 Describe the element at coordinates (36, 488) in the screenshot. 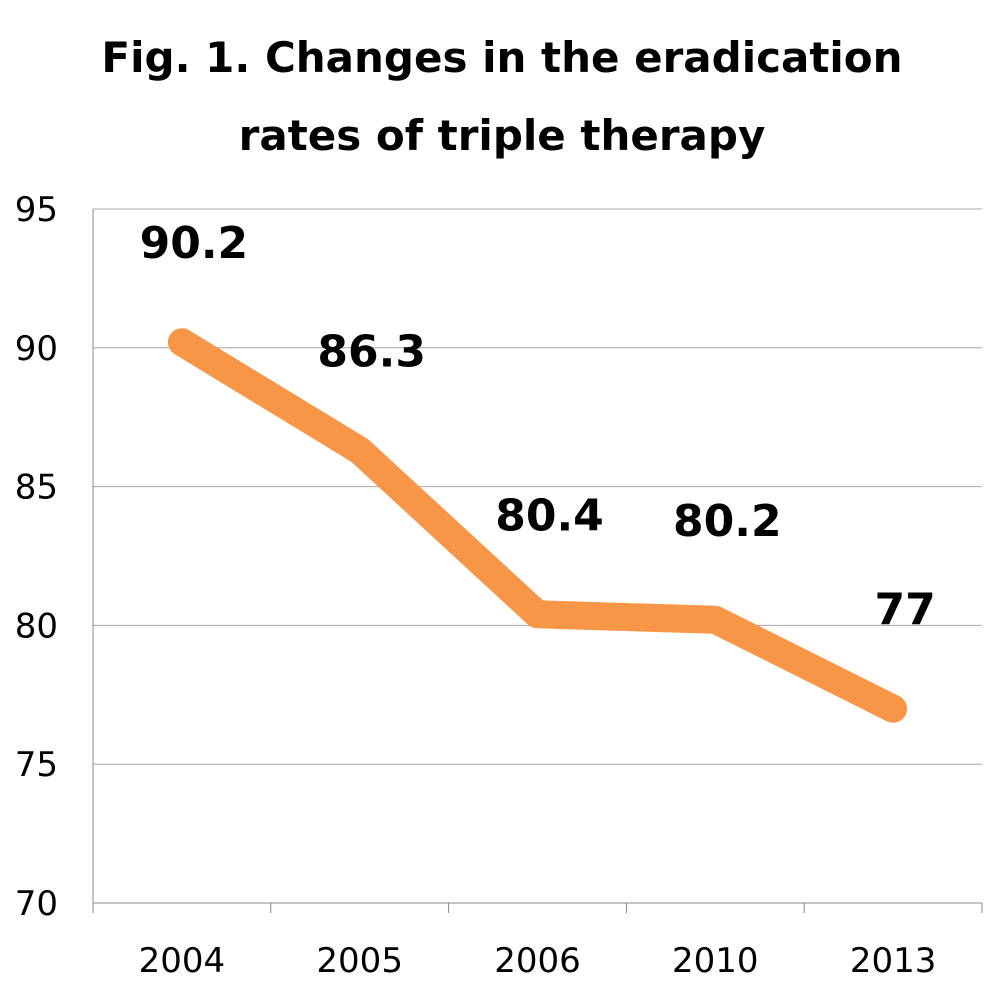

I see `y-tick-label: 85` at that location.